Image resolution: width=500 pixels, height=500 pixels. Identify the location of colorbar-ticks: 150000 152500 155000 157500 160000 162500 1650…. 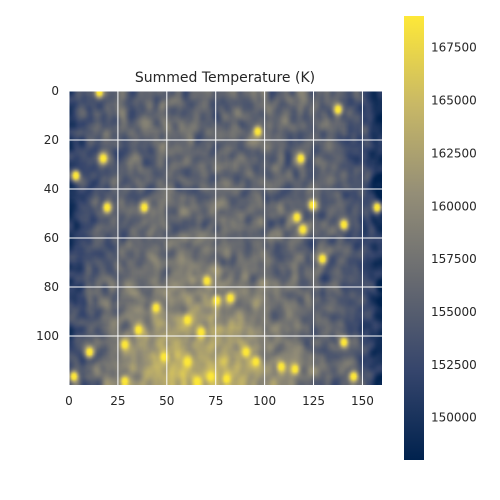
(454, 233).